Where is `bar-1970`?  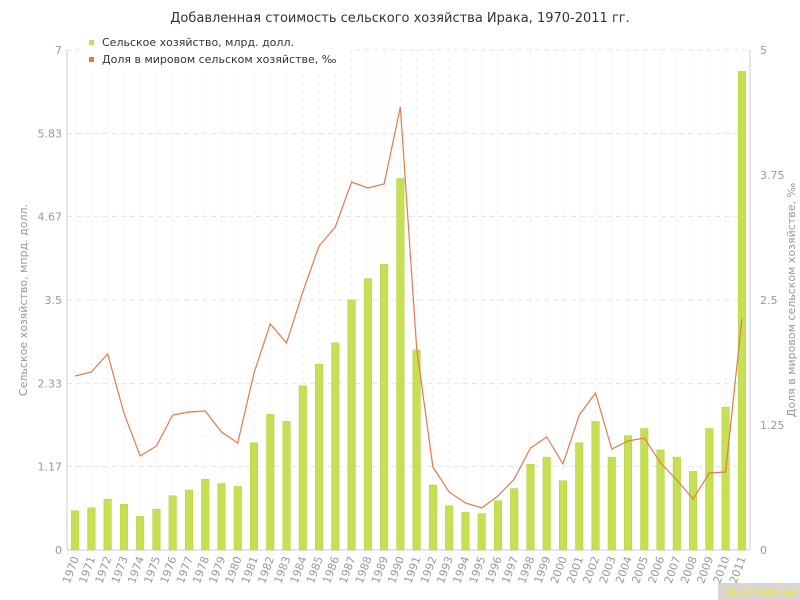 bar-1970 is located at coordinates (75, 530).